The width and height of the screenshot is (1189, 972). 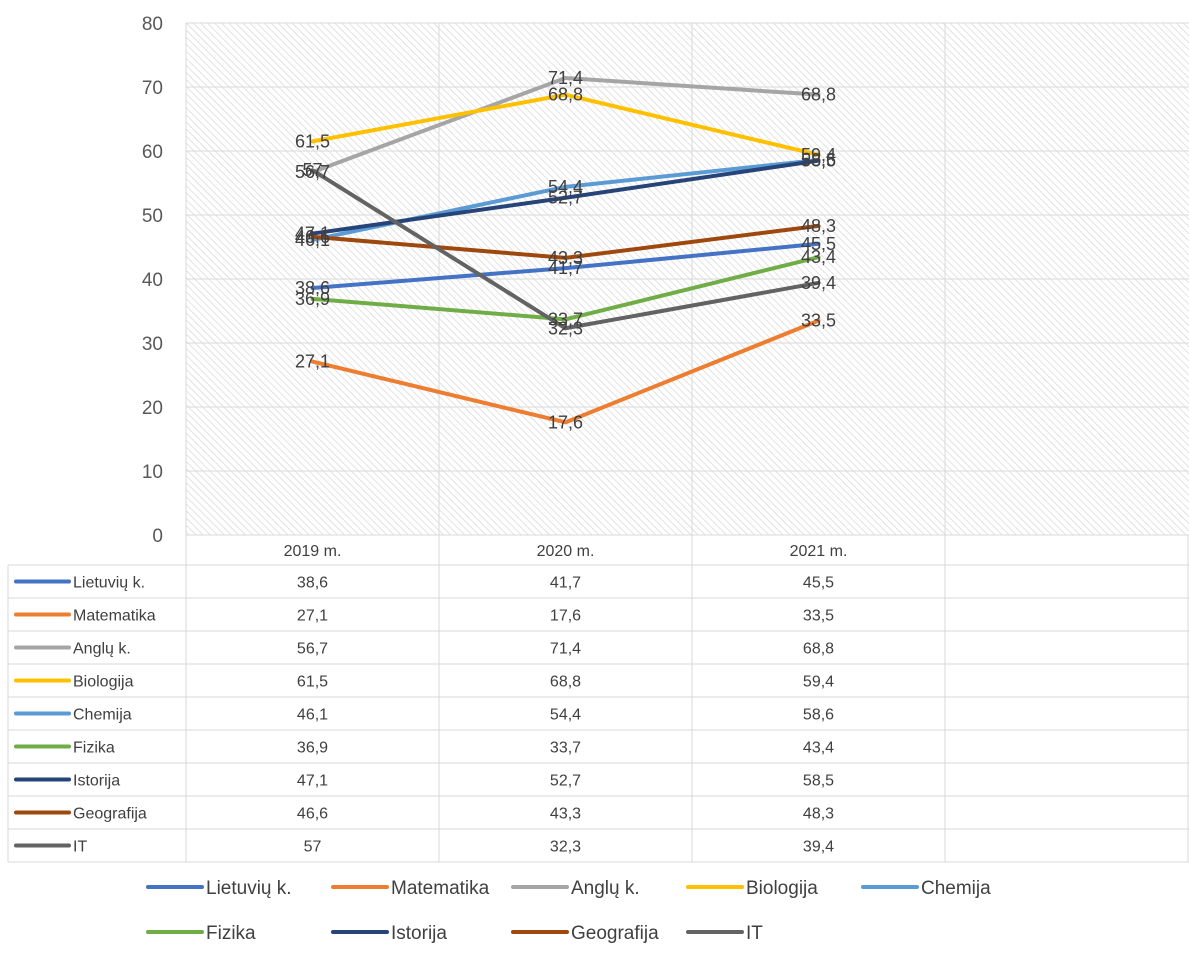 I want to click on legend-label: Biologija, so click(x=782, y=888).